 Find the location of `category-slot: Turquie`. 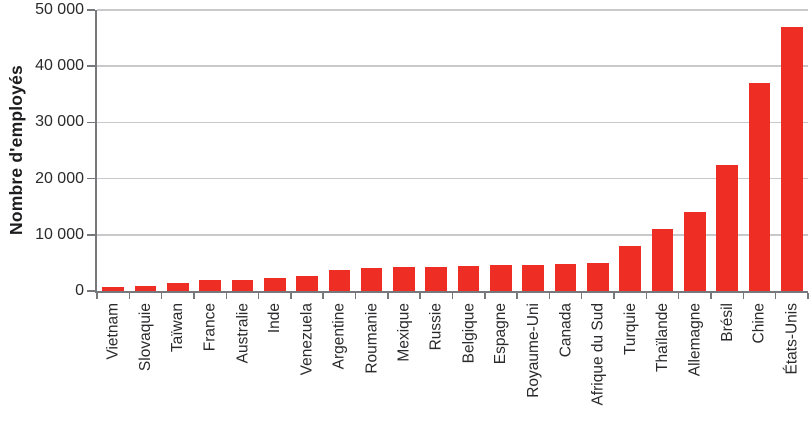

category-slot: Turquie is located at coordinates (629, 182).